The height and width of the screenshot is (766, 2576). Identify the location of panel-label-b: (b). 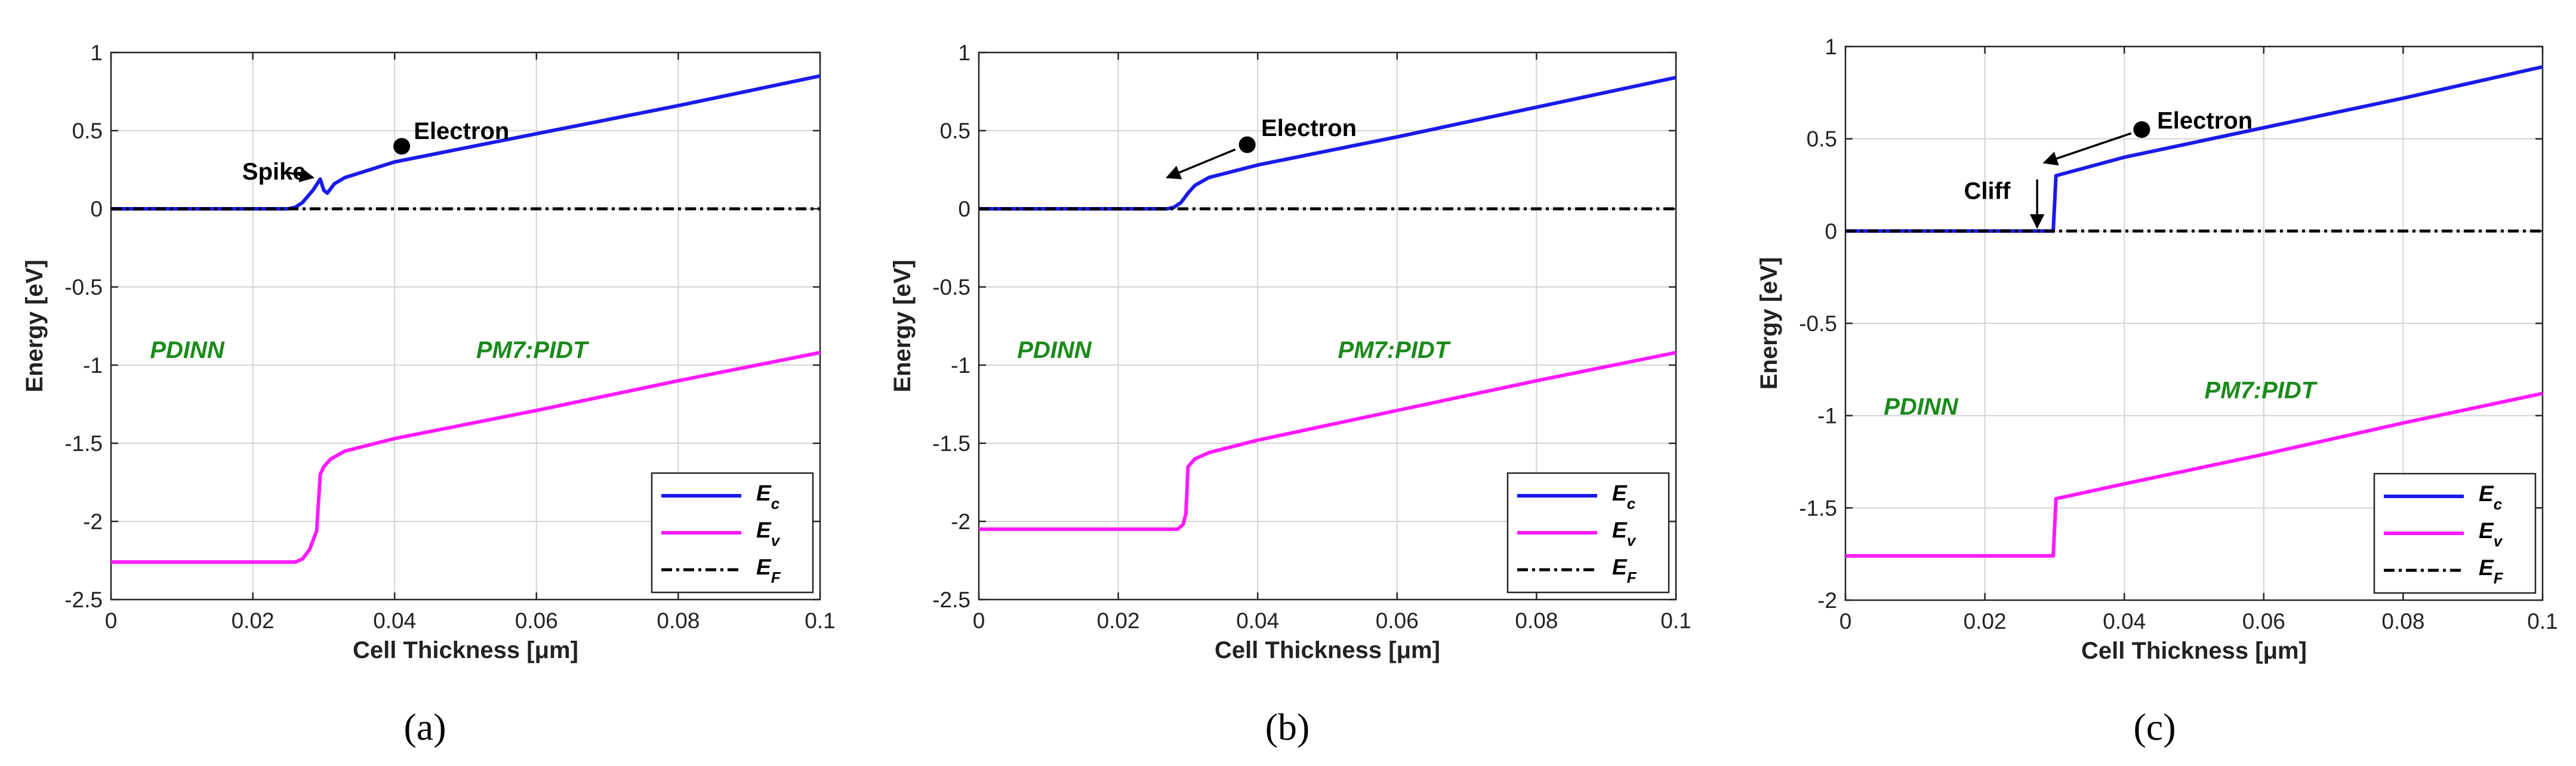
(1287, 727).